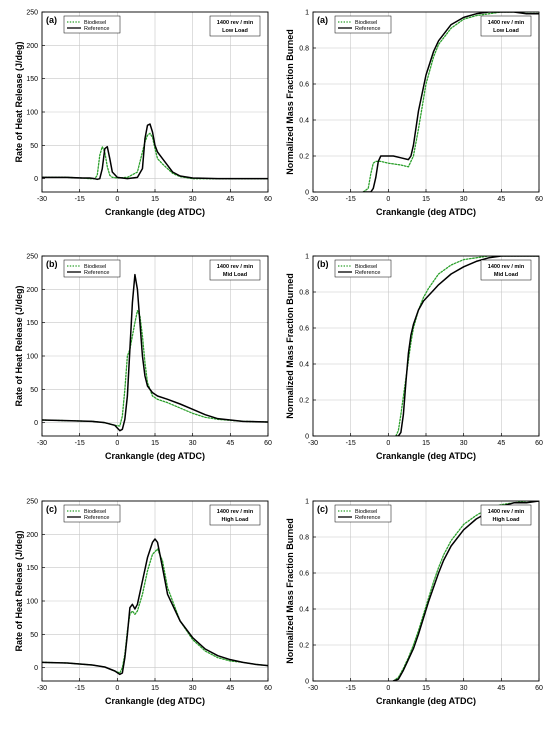  Describe the element at coordinates (506, 275) in the screenshot. I see `condition-line: Mid Load` at that location.